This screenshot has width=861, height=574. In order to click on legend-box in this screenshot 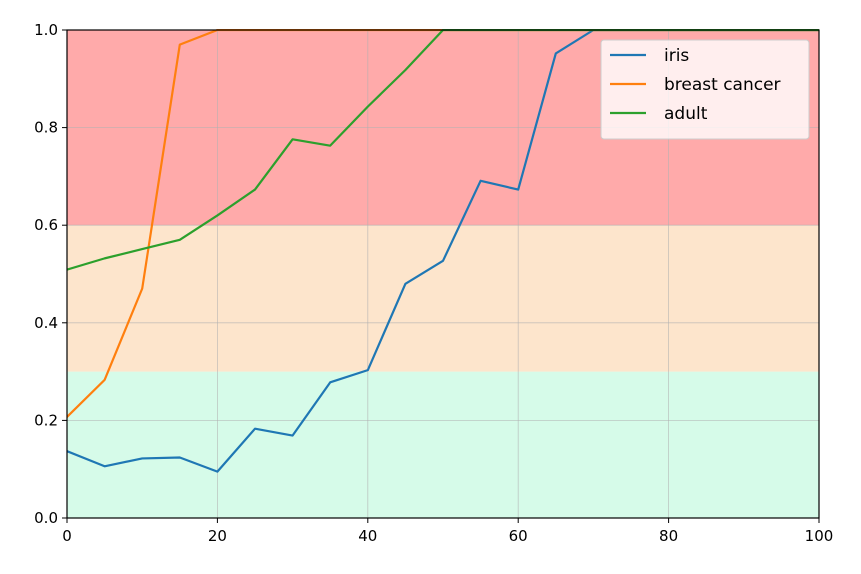, I will do `click(705, 89)`.